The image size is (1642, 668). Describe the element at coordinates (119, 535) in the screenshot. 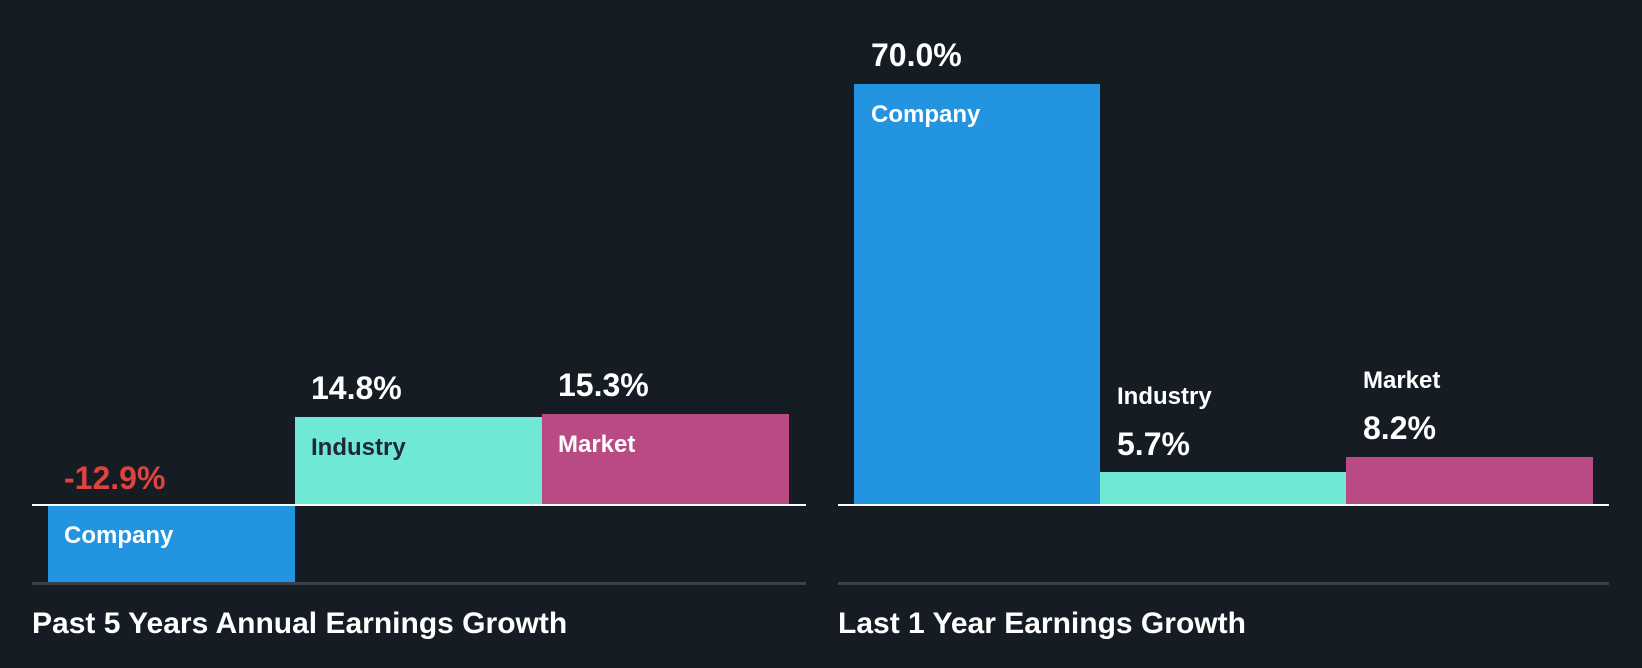

I see `left-company-label: Company` at that location.